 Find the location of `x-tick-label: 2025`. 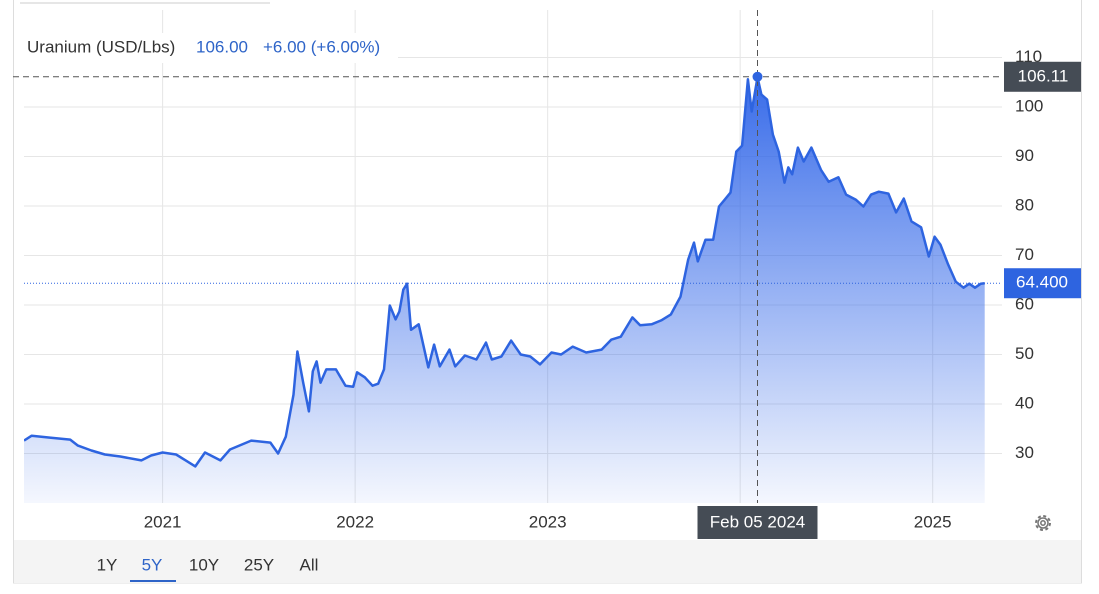

x-tick-label: 2025 is located at coordinates (933, 521).